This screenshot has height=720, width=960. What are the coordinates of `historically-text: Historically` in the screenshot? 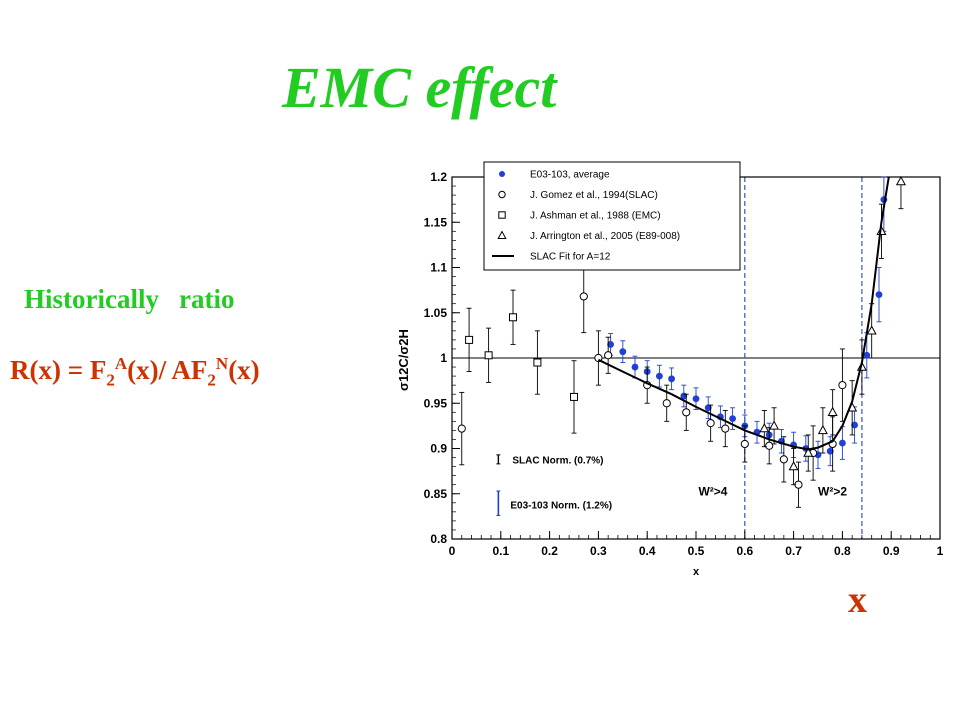 It's located at (91, 299).